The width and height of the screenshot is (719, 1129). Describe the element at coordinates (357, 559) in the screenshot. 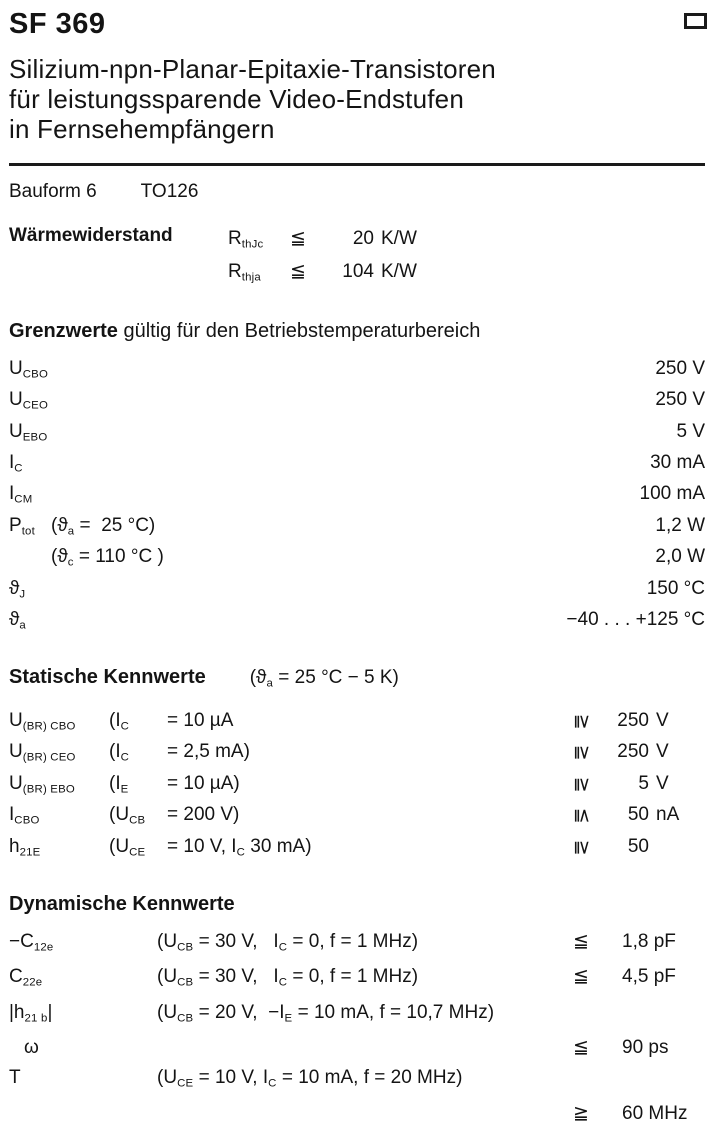

I see `limit-row: (ϑc = 110 °C ) 2,0 W` at that location.